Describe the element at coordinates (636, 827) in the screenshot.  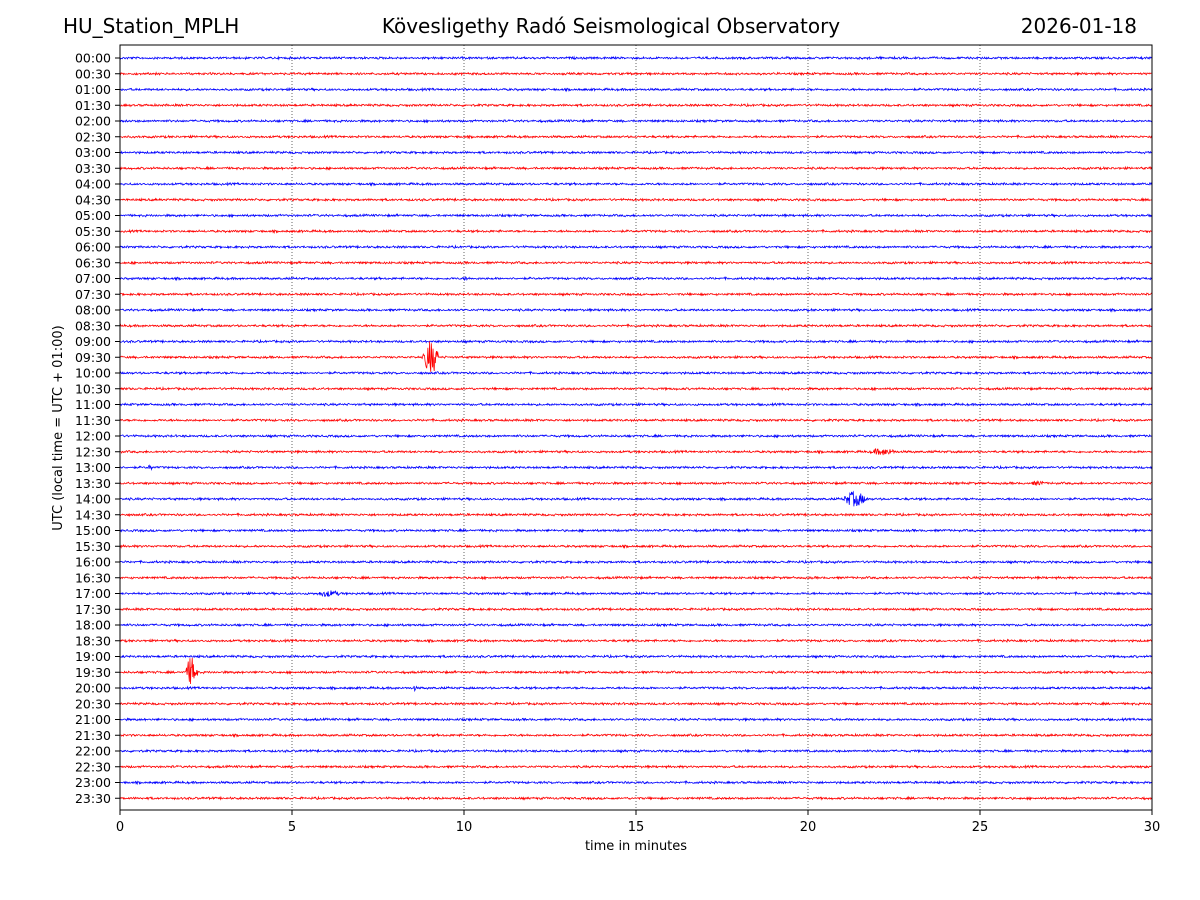
I see `x-tick-label: 15` at that location.